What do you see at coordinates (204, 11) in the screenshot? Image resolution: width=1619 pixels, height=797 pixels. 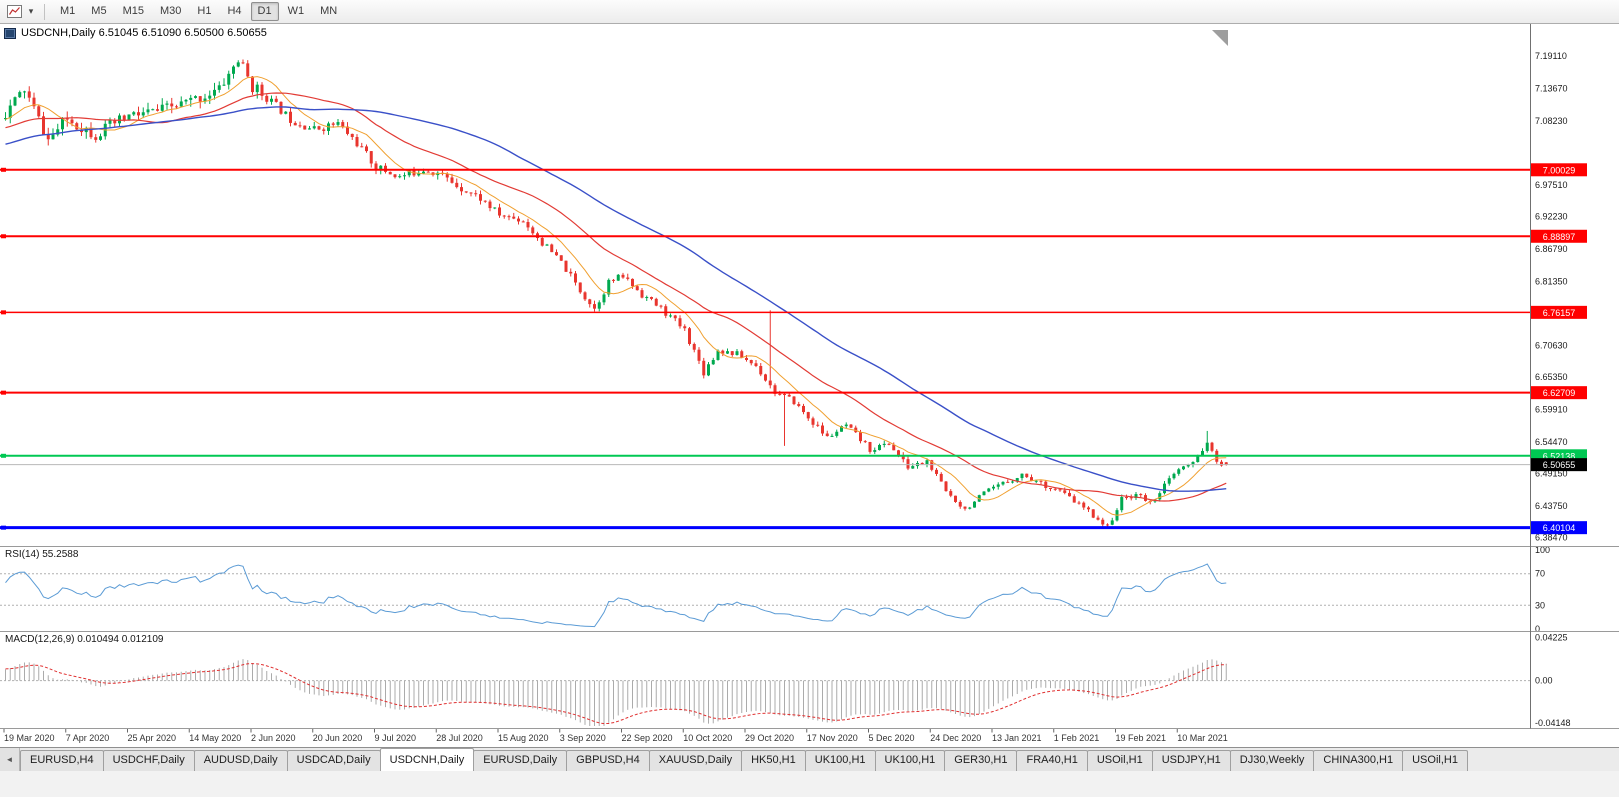 I see `timeframe-button-h1: H1` at bounding box center [204, 11].